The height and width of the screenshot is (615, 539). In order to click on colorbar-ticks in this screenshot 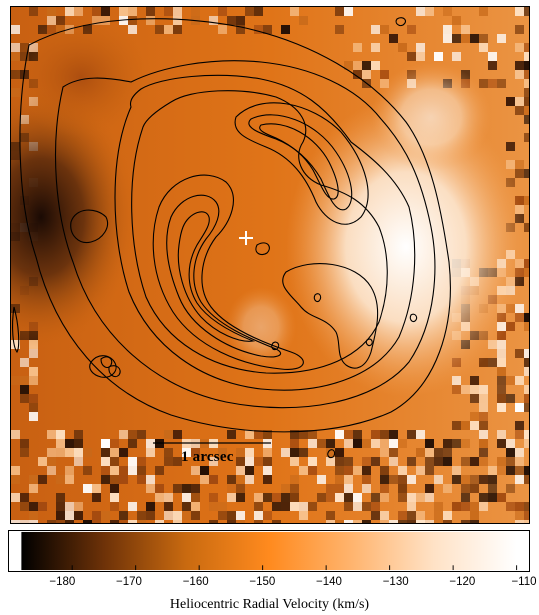, I will do `click(294, 568)`.